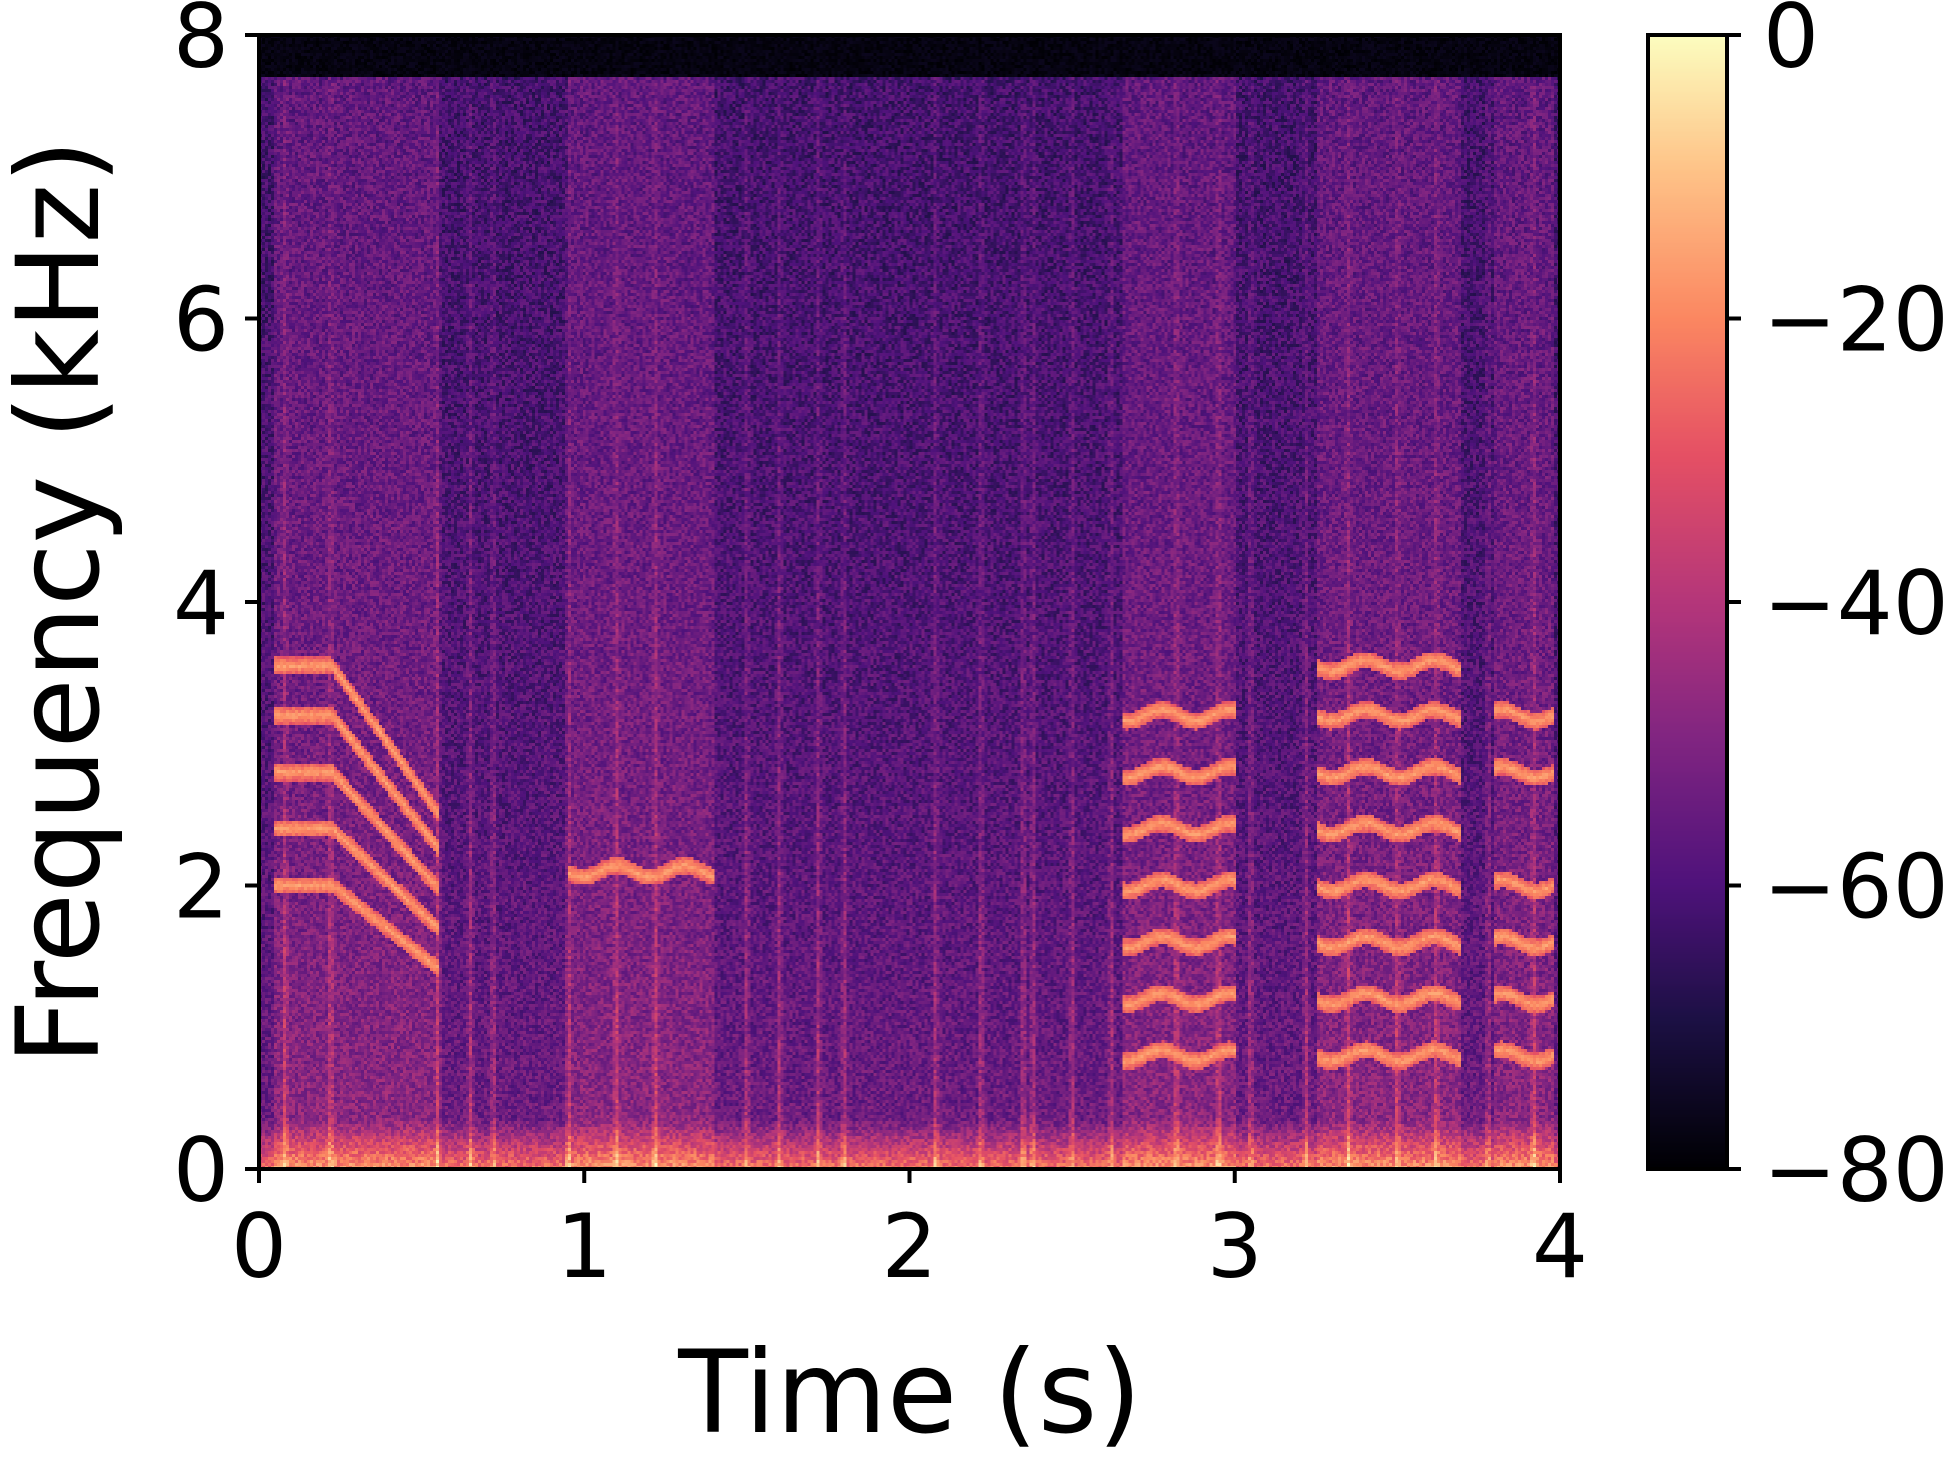 The image size is (1955, 1458). Describe the element at coordinates (62, 602) in the screenshot. I see `y-axis-title: Frequency (kHz)` at that location.